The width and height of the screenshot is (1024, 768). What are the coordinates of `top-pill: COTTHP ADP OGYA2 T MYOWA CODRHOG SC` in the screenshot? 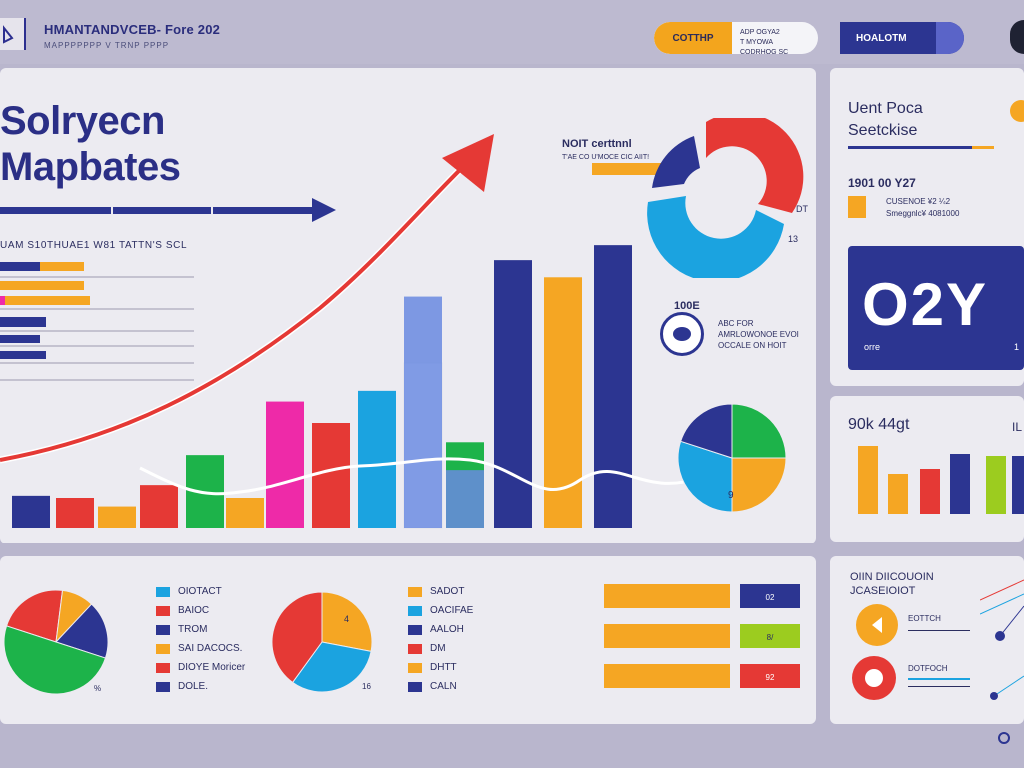 It's located at (736, 38).